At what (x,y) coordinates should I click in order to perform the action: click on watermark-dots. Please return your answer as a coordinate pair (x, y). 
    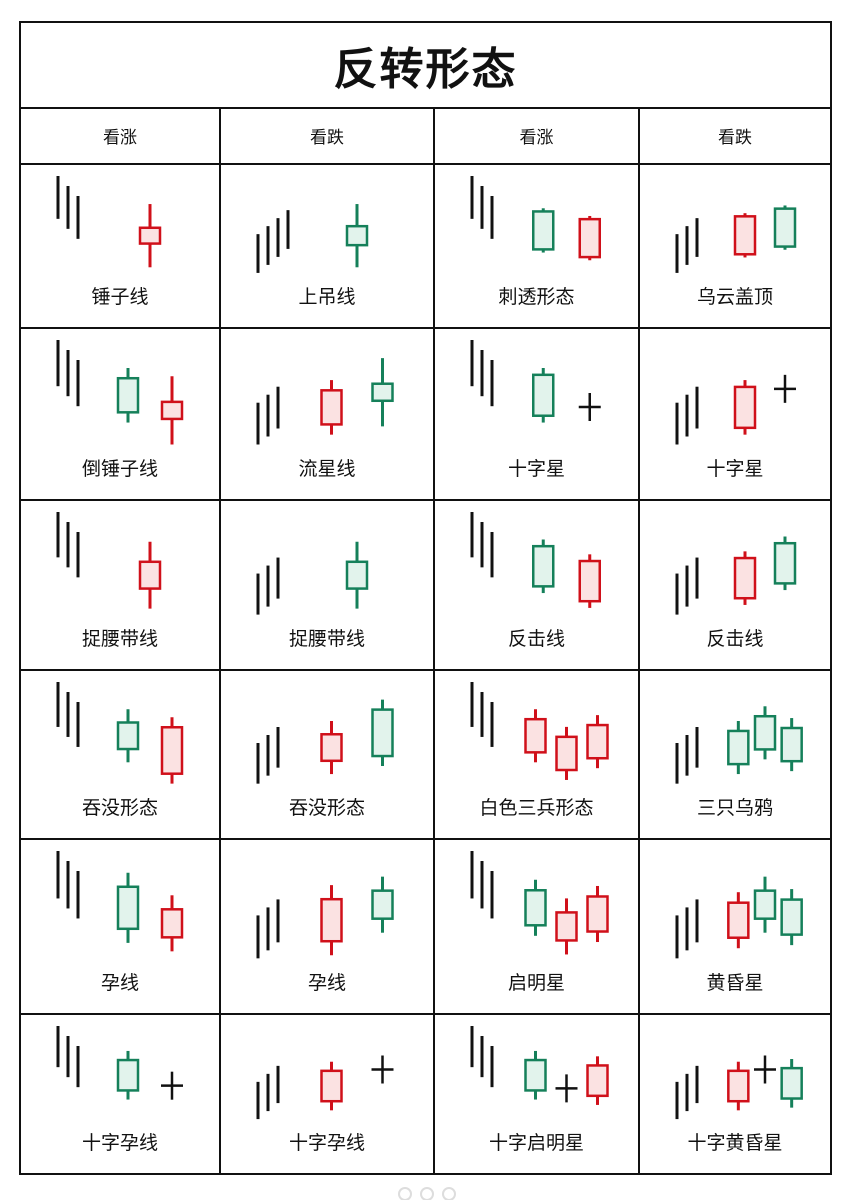
    Looking at the image, I should click on (427, 1193).